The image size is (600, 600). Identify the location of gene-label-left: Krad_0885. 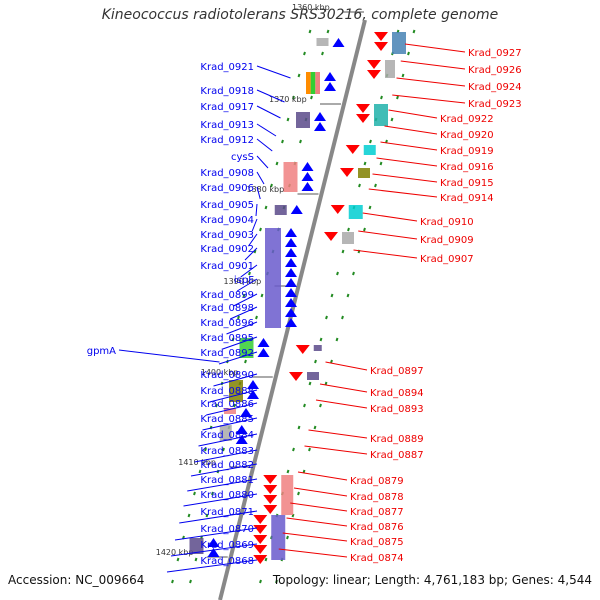
(227, 419).